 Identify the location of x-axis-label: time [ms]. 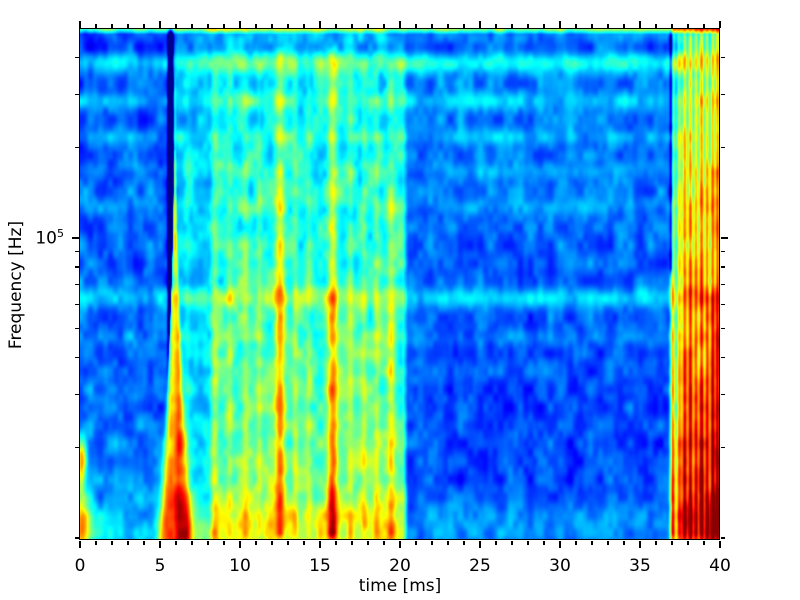
(400, 586).